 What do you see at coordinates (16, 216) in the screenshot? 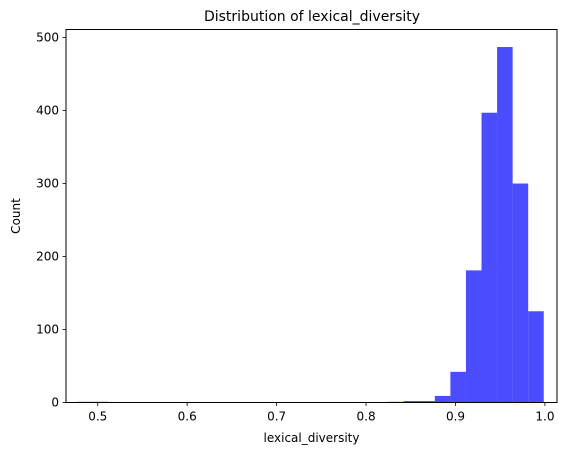
I see `y-axis-label: Count` at bounding box center [16, 216].